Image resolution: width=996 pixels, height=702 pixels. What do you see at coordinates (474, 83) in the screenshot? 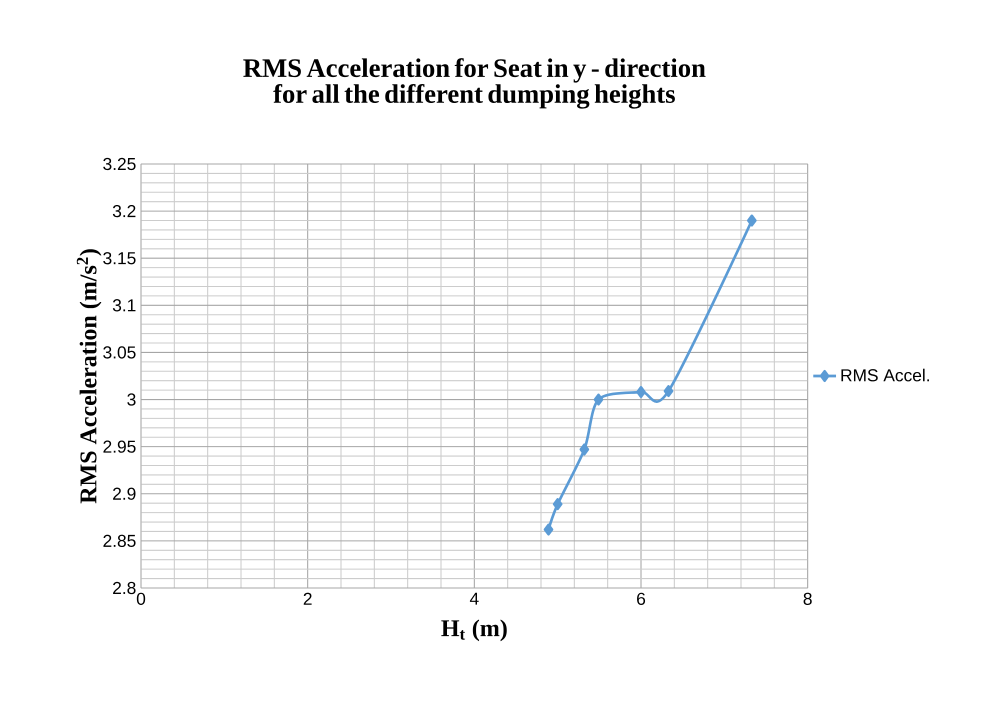
I see `chart-title: RMS Acceleration for Seat in y - direction for all the different dumping heights` at bounding box center [474, 83].